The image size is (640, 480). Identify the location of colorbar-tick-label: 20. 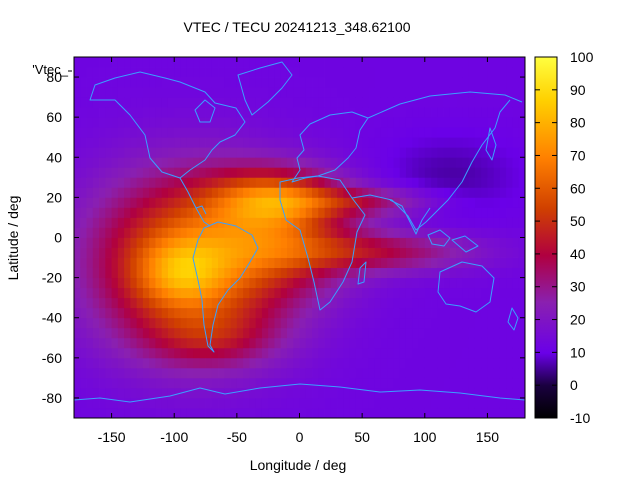
(578, 320).